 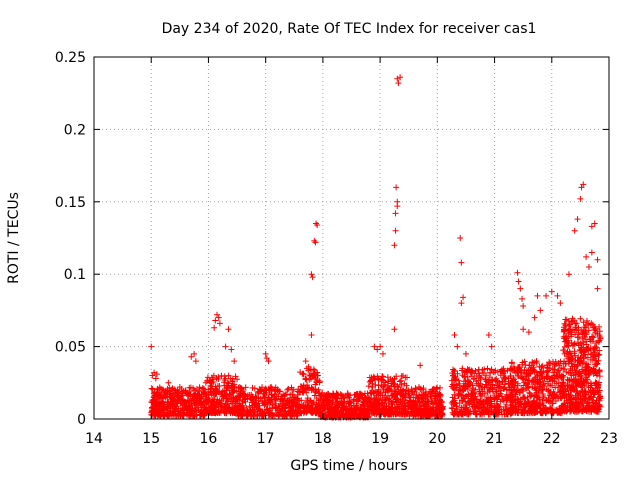 What do you see at coordinates (70, 239) in the screenshot?
I see `y-axis-tick-labels: 0 0.05 0.1 0.15 0.2 0.25` at bounding box center [70, 239].